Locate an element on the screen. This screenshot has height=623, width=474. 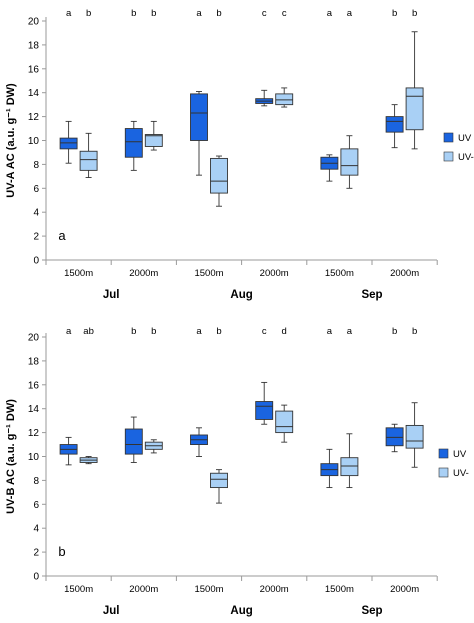
legend-swatch-uv is located at coordinates (443, 453).